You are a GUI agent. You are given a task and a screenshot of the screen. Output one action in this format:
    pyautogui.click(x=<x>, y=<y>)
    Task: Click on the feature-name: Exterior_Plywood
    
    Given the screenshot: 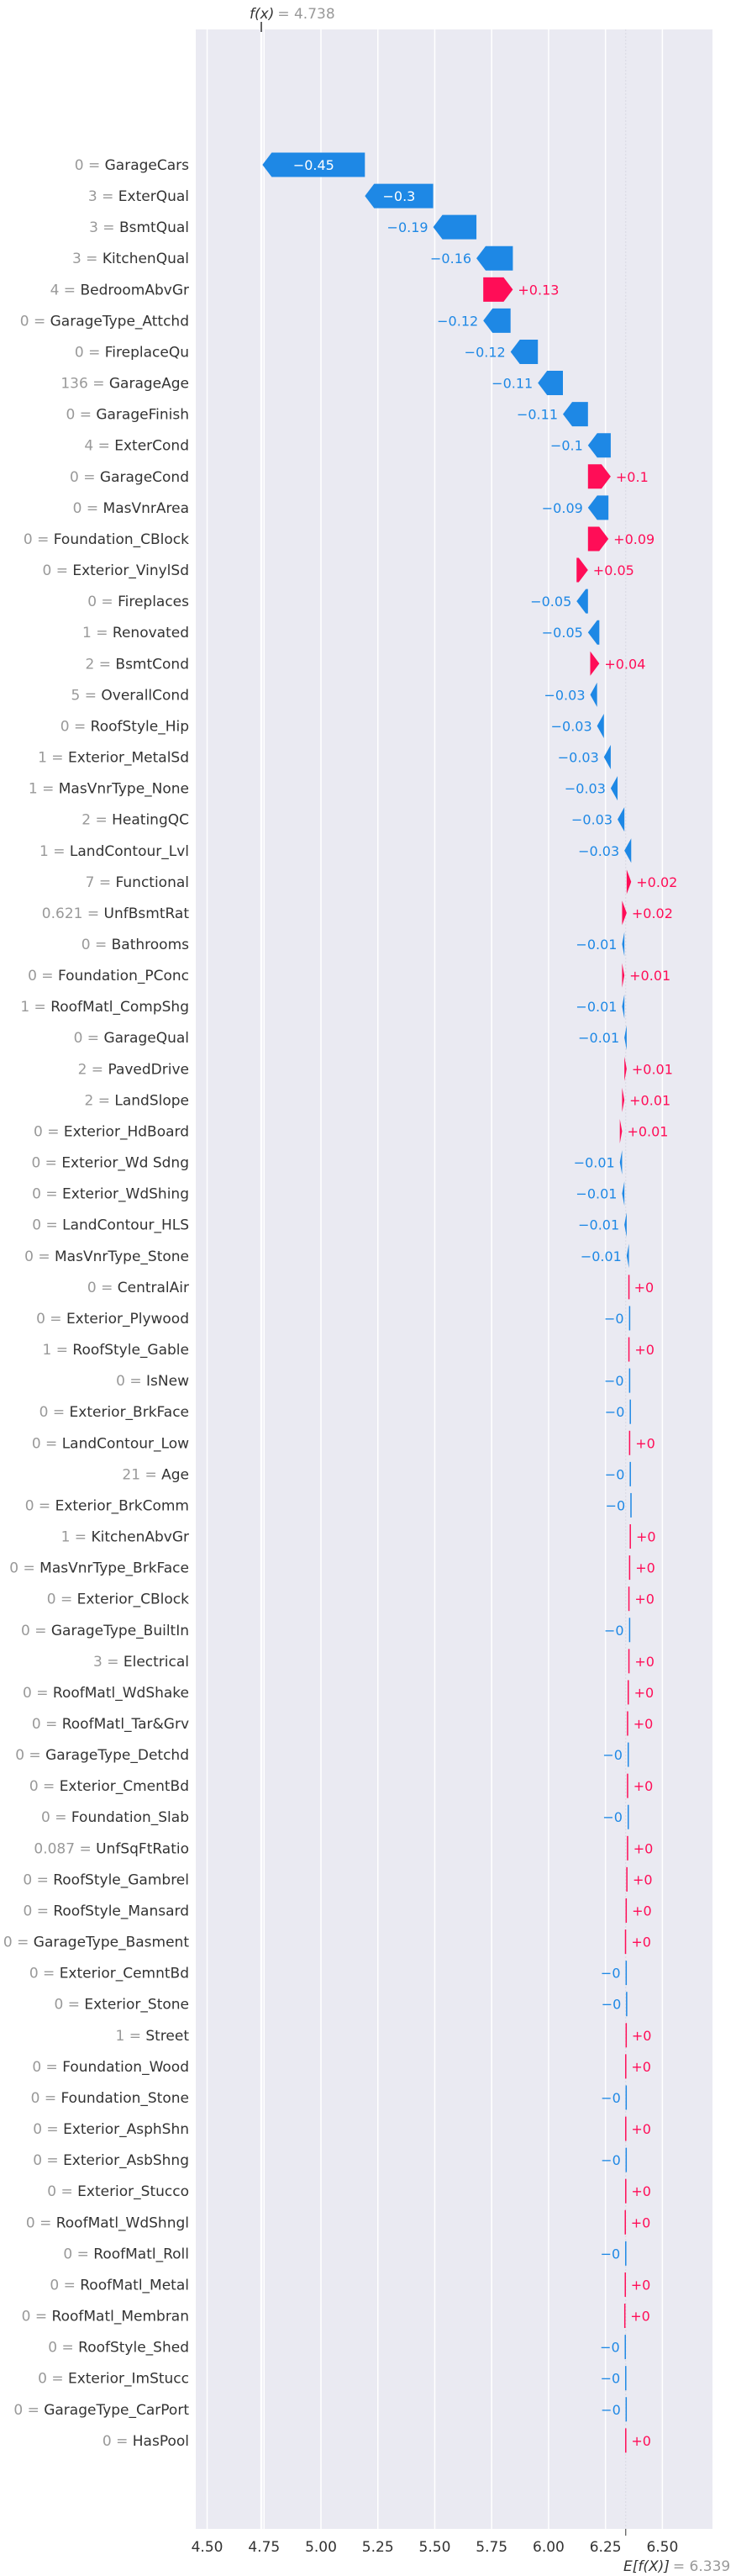 What is the action you would take?
    pyautogui.click(x=127, y=1319)
    